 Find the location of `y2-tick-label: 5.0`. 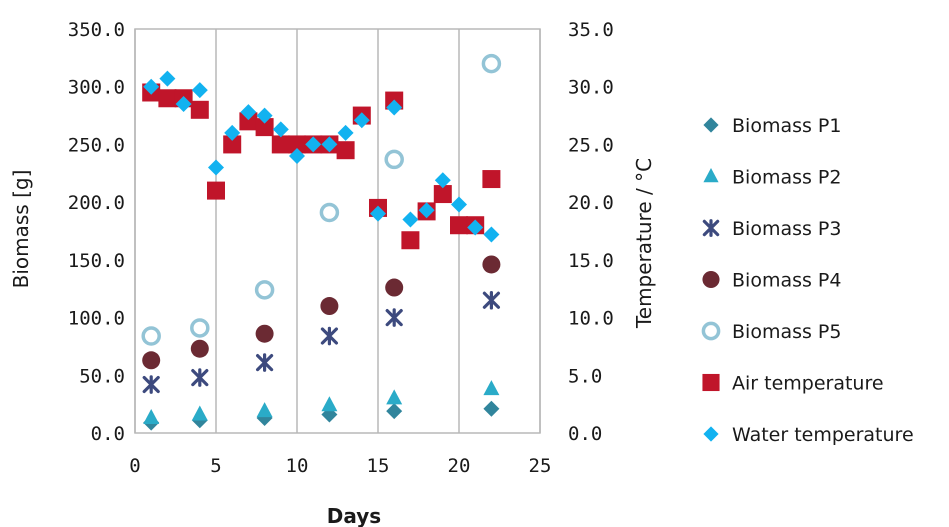

y2-tick-label: 5.0 is located at coordinates (585, 376).